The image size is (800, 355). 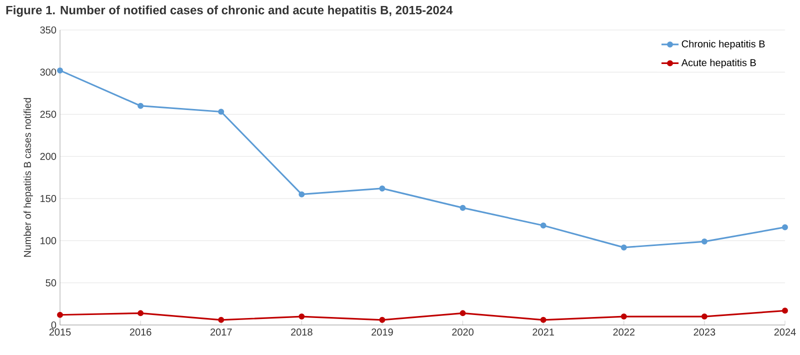 What do you see at coordinates (48, 156) in the screenshot?
I see `y-tick-label: 200` at bounding box center [48, 156].